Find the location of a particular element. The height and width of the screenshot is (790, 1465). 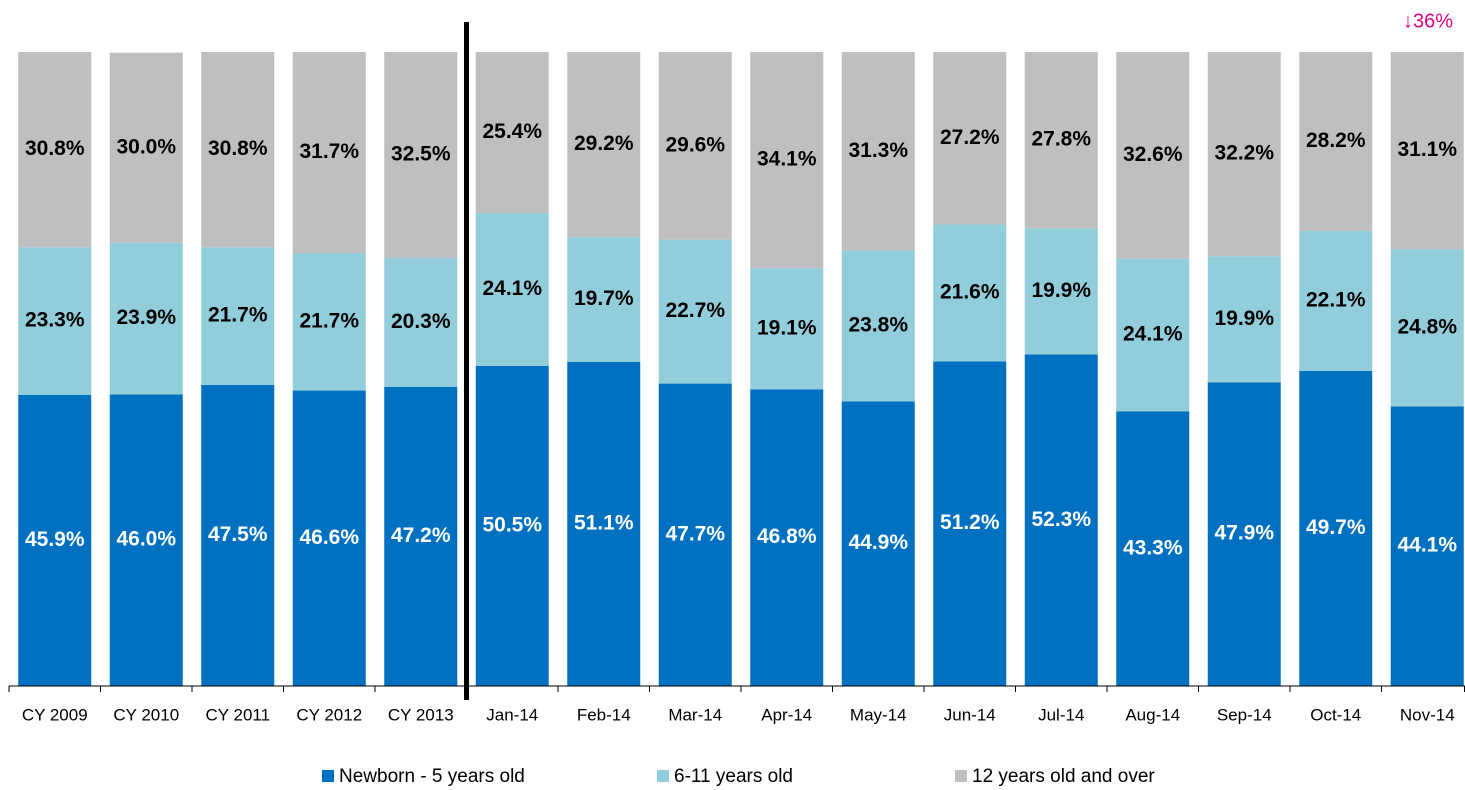

data-label: 46.0% is located at coordinates (146, 539).